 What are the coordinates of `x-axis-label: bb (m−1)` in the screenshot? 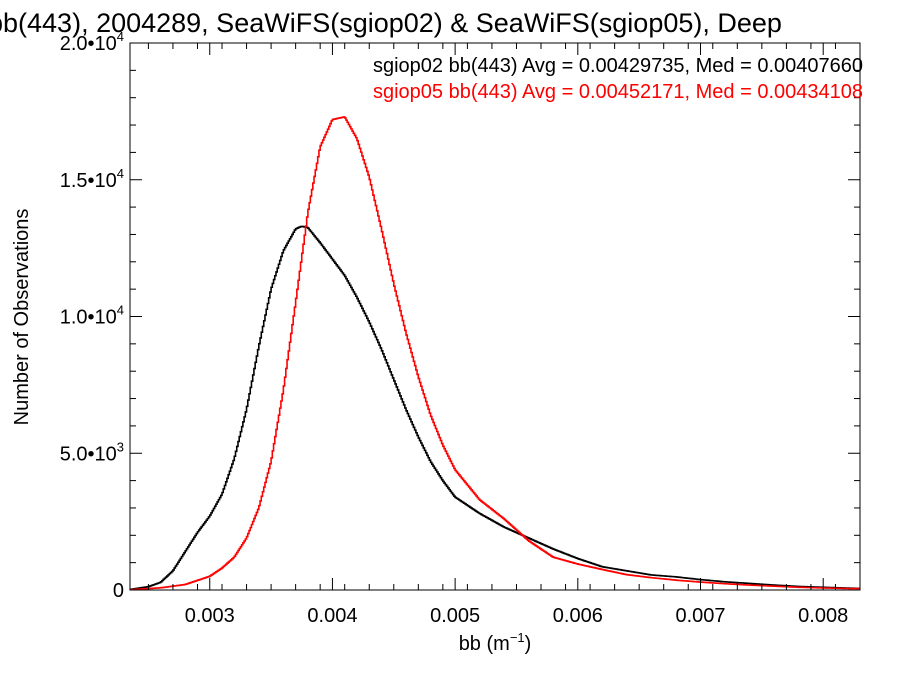 It's located at (495, 642).